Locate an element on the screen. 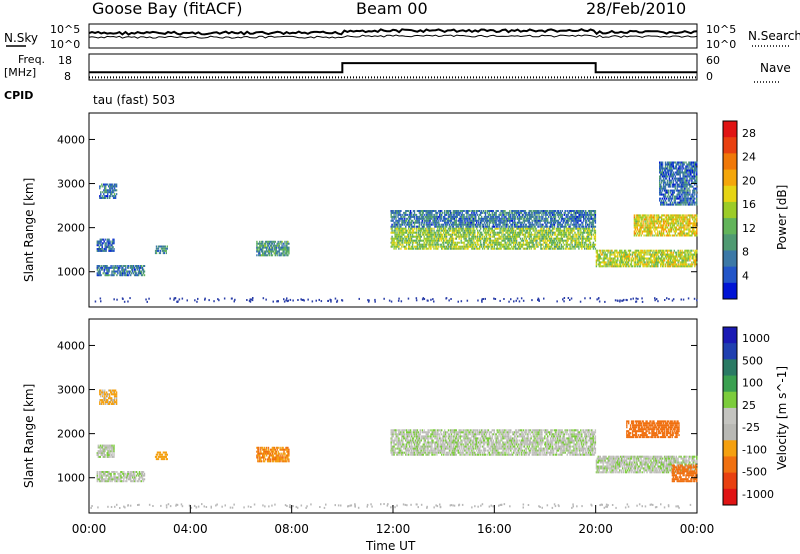 This screenshot has width=800, height=554. noise-search-series is located at coordinates (393, 36).